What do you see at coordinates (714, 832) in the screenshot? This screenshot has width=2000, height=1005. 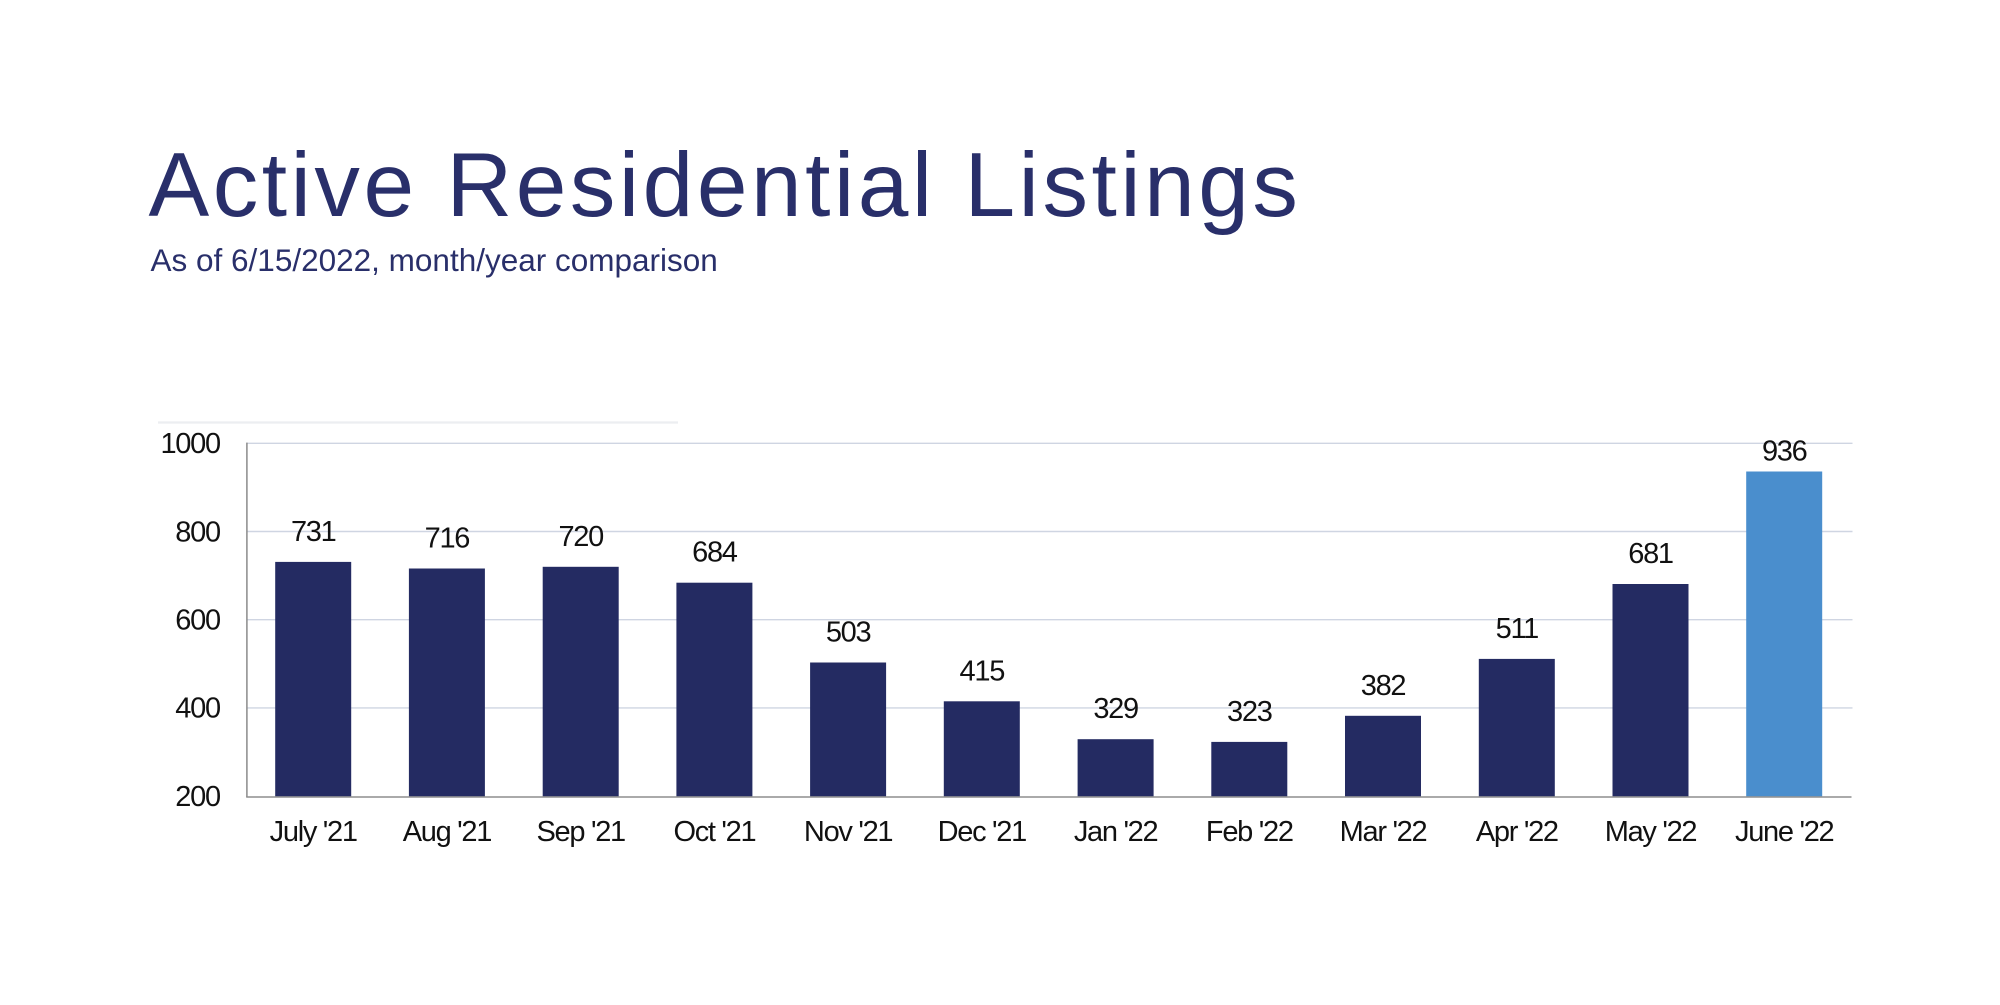 I see `svg-text: Oct '21` at bounding box center [714, 832].